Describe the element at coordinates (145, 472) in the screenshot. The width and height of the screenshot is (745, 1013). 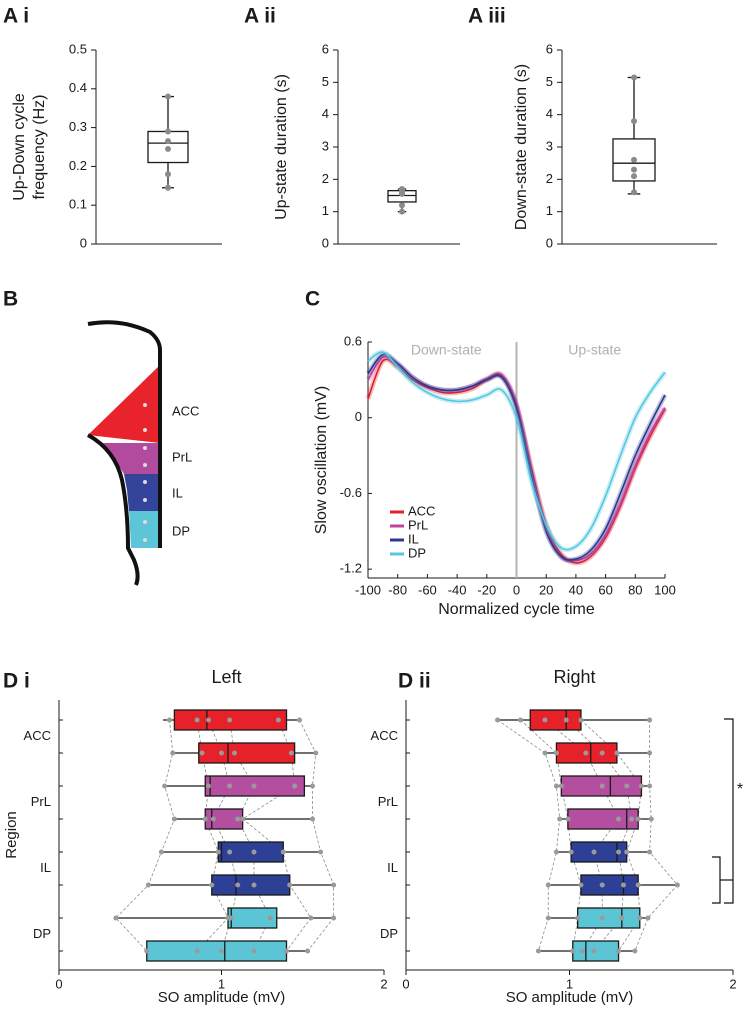
I see `electrode-dots` at that location.